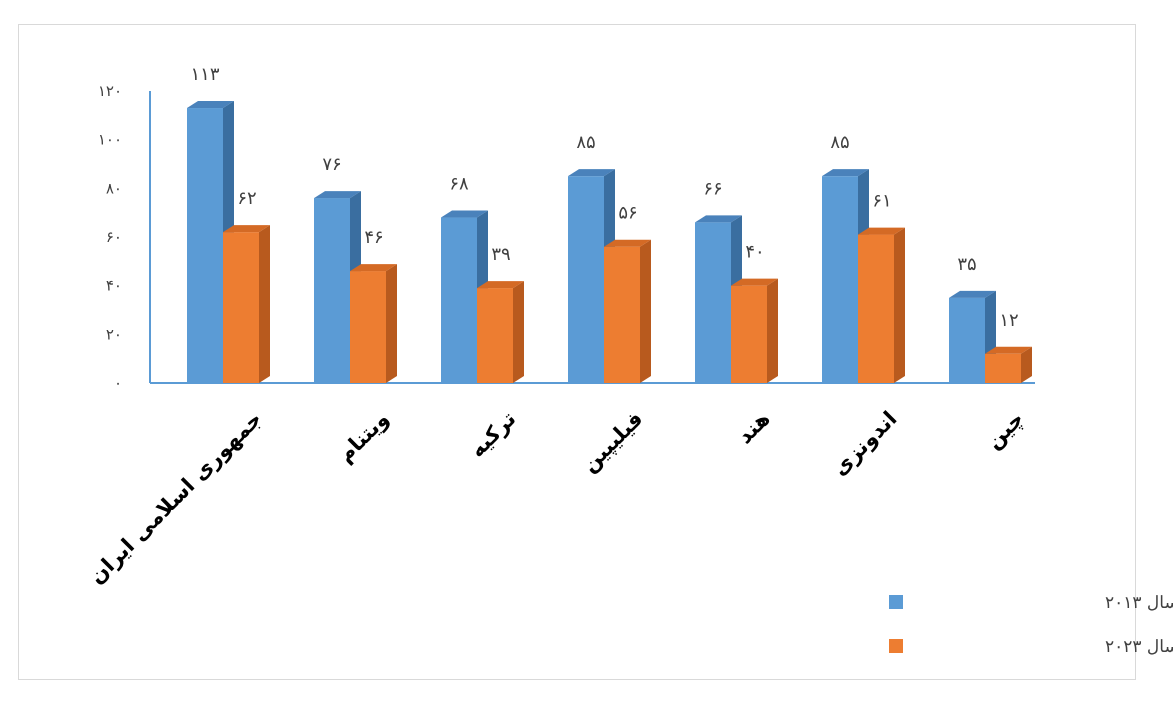 This screenshot has height=713, width=1173. Describe the element at coordinates (1139, 603) in the screenshot. I see `legend-label-0: رتبه در سال ۲۰۱۳` at that location.